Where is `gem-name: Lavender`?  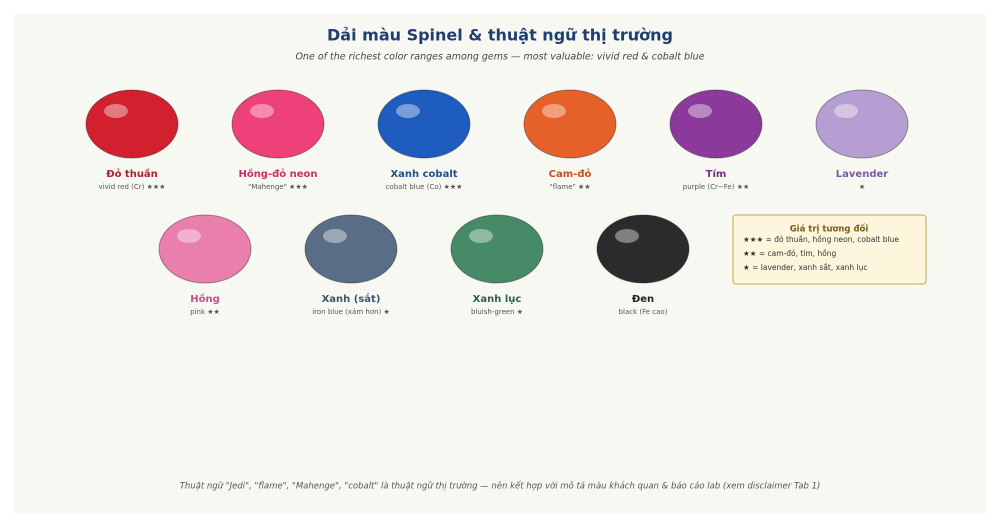
gem-name: Lavender is located at coordinates (862, 174).